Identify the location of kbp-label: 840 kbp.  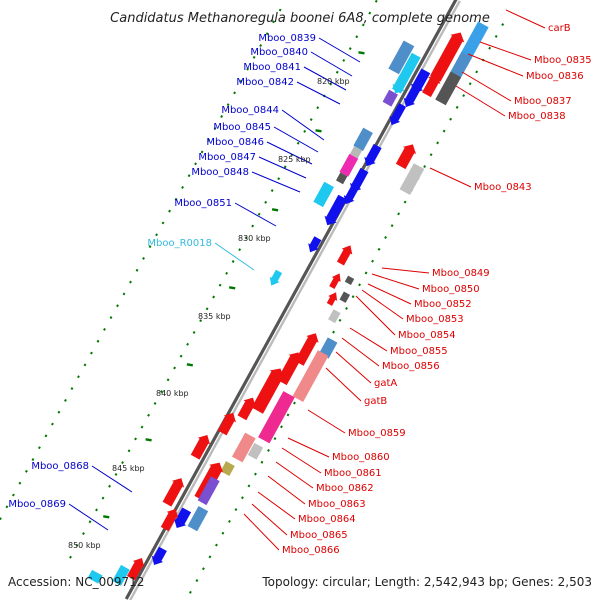
(172, 393).